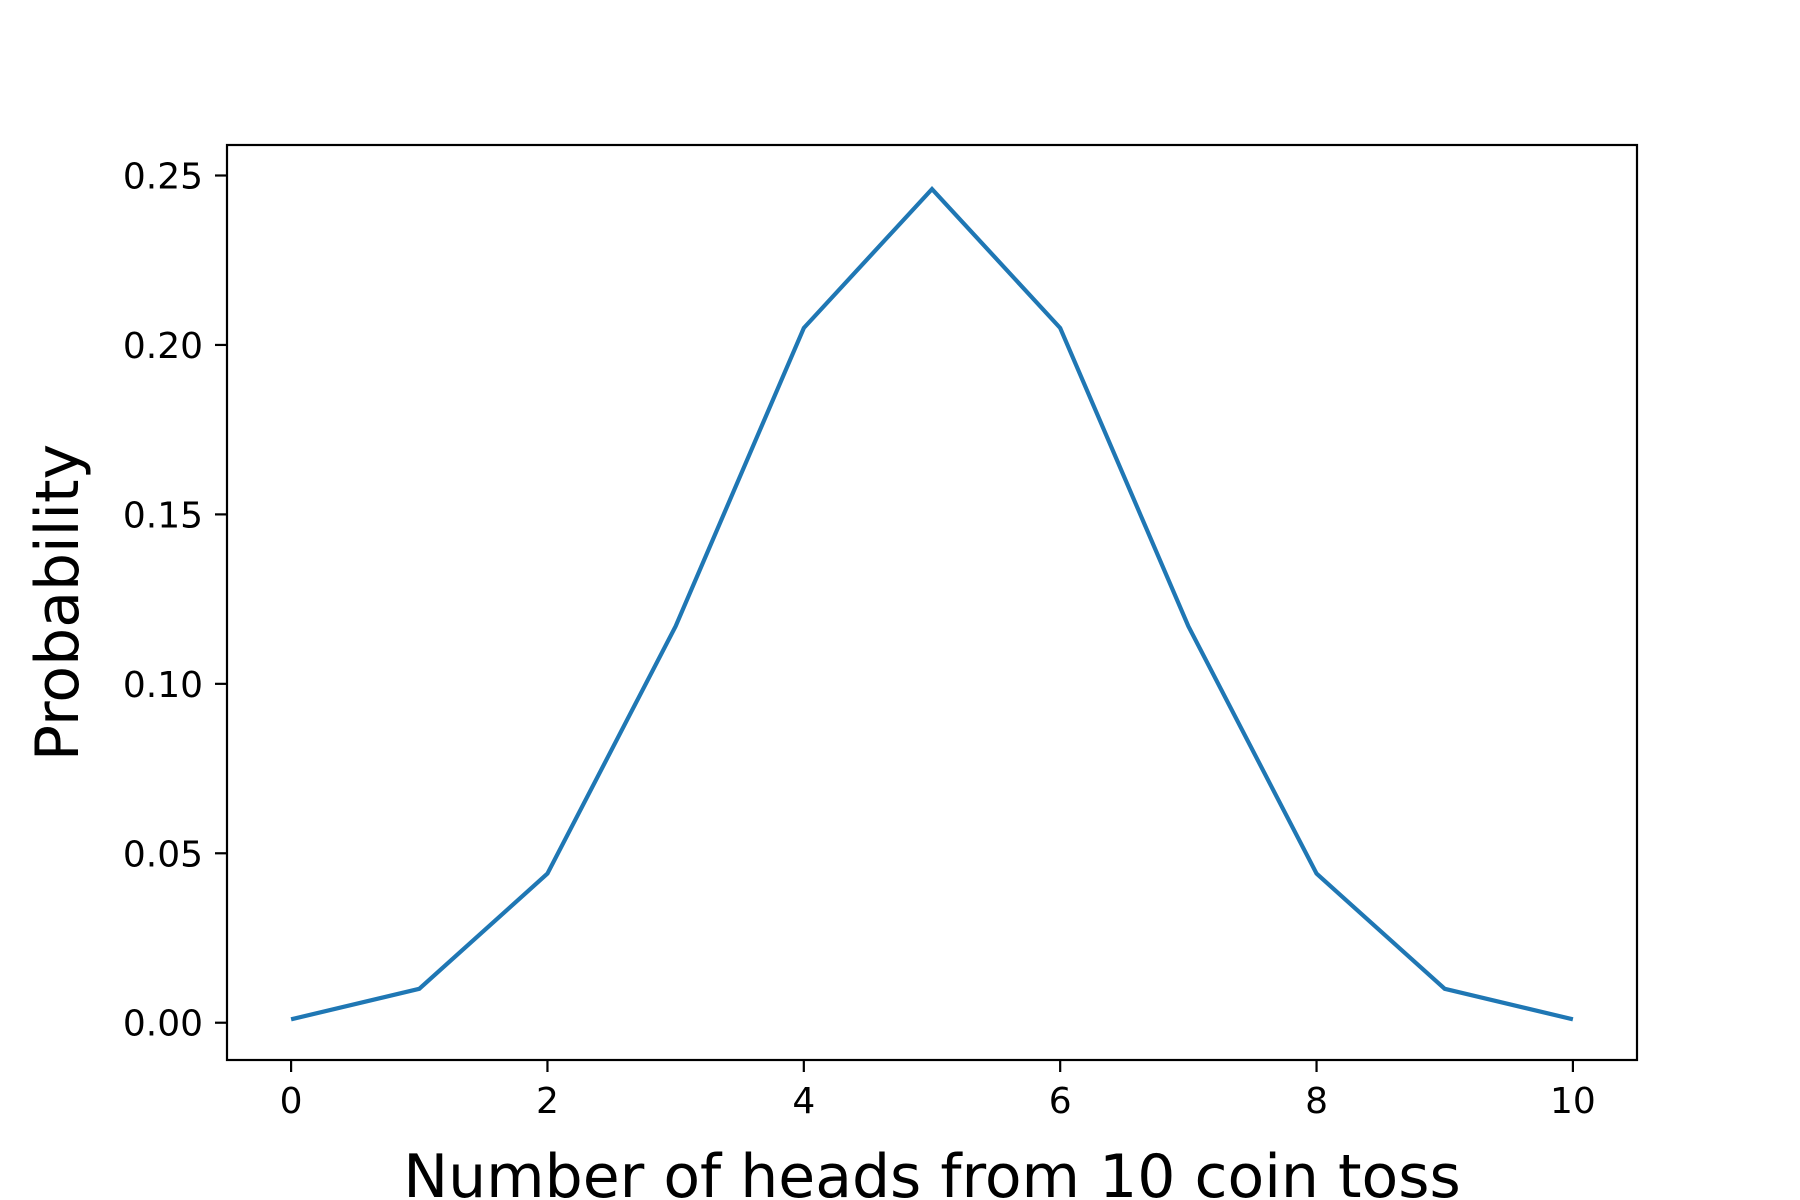 Image resolution: width=1800 pixels, height=1200 pixels. I want to click on x-tick-label: 4, so click(803, 1101).